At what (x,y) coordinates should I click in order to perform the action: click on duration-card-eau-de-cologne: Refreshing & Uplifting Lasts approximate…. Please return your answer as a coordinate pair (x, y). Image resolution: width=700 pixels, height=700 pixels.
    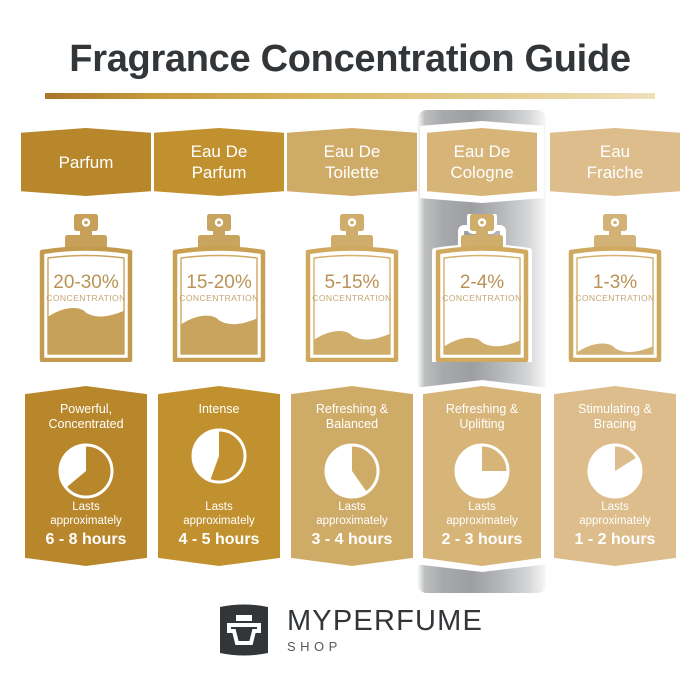
    Looking at the image, I should click on (482, 476).